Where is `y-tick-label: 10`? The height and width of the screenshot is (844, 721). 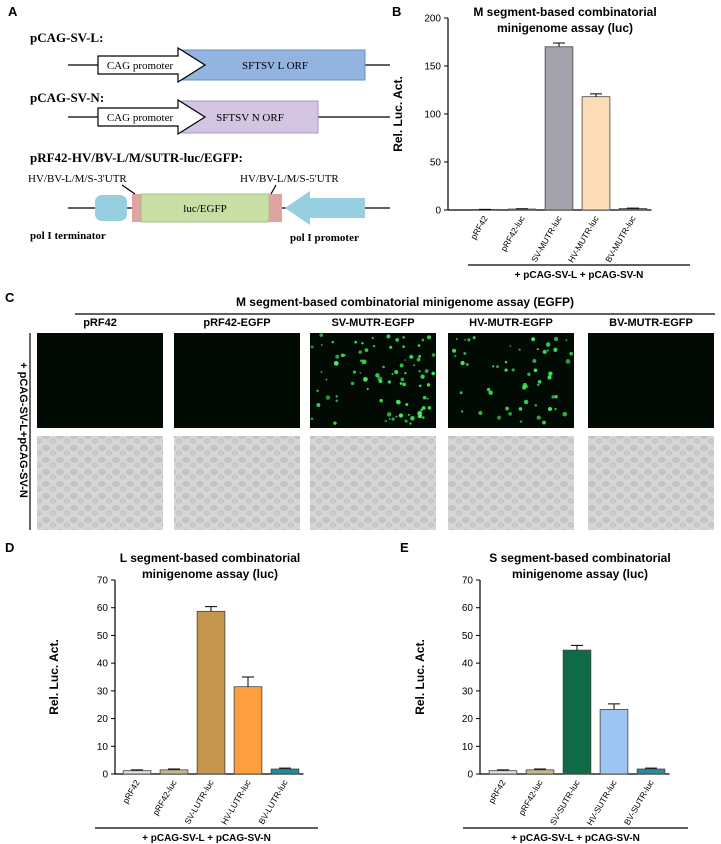 y-tick-label: 10 is located at coordinates (468, 747).